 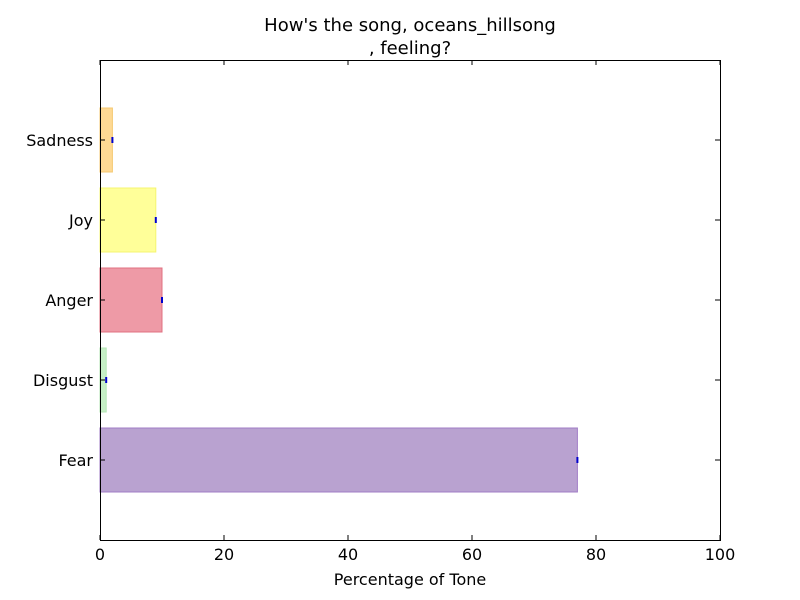 I want to click on x-tick-label-0: 0, so click(x=100, y=554).